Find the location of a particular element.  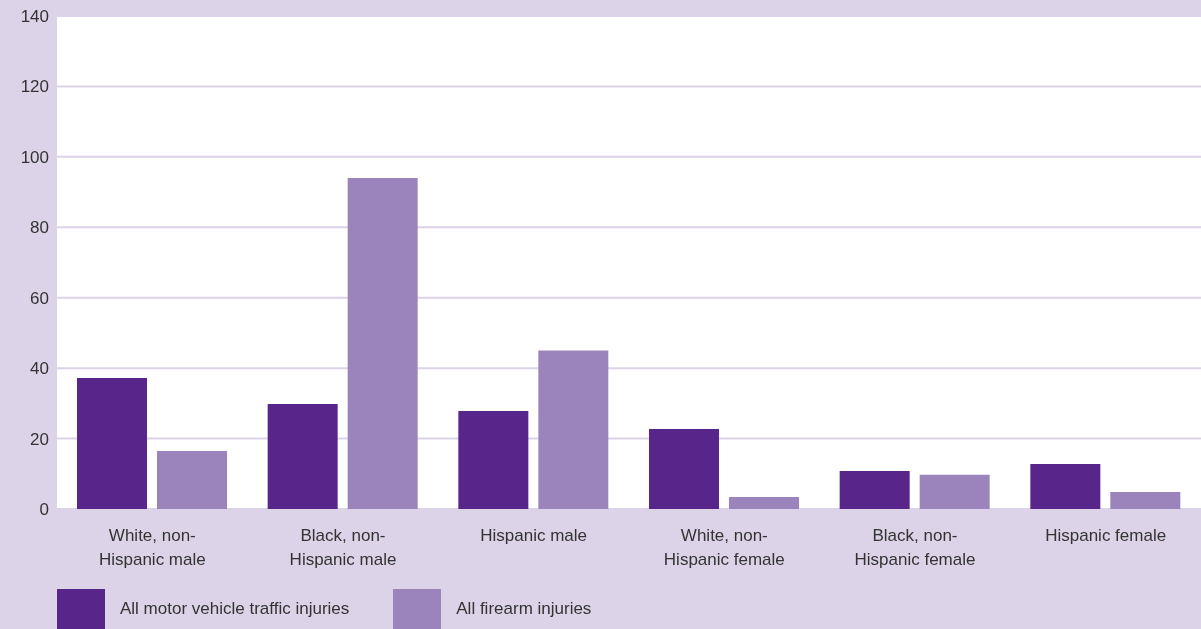

x-tick-label: Hispanic female is located at coordinates (1106, 535).